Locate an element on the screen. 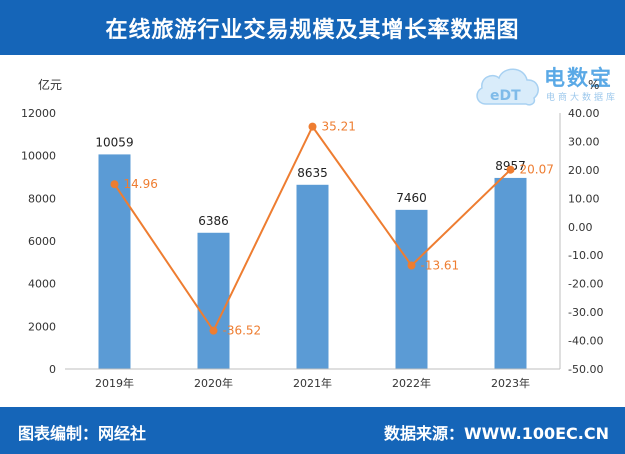  line-value-label: -36.52 is located at coordinates (242, 331).